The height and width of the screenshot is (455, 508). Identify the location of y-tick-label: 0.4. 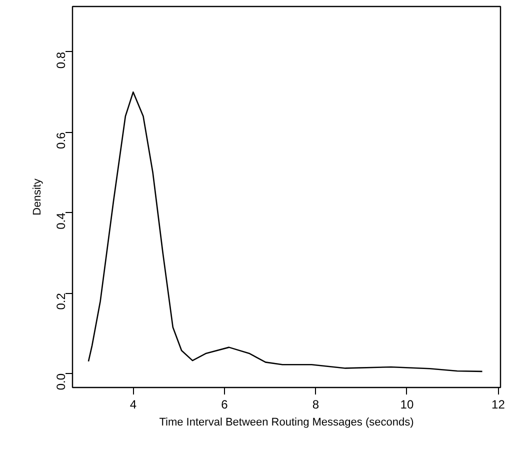
(61, 221).